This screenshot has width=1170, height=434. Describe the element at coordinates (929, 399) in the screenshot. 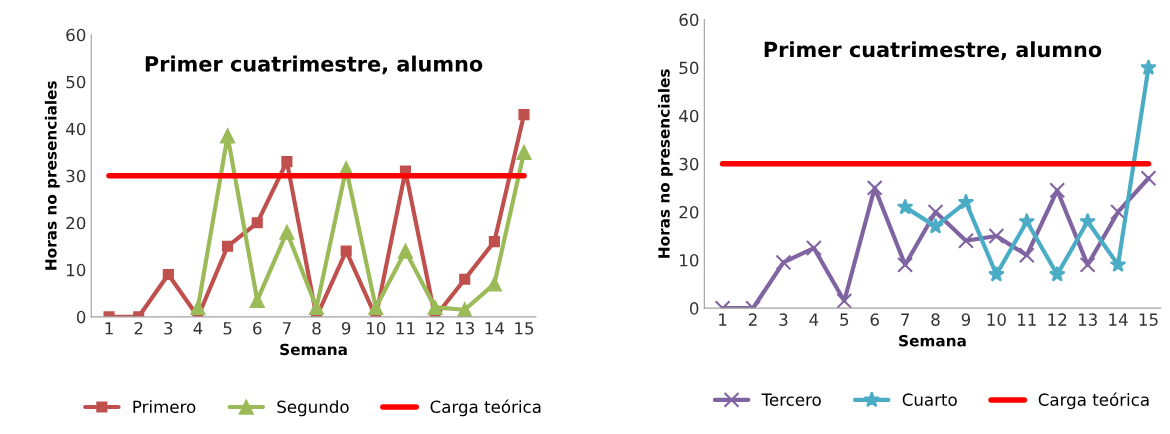

I see `legend-label: Cuarto` at that location.